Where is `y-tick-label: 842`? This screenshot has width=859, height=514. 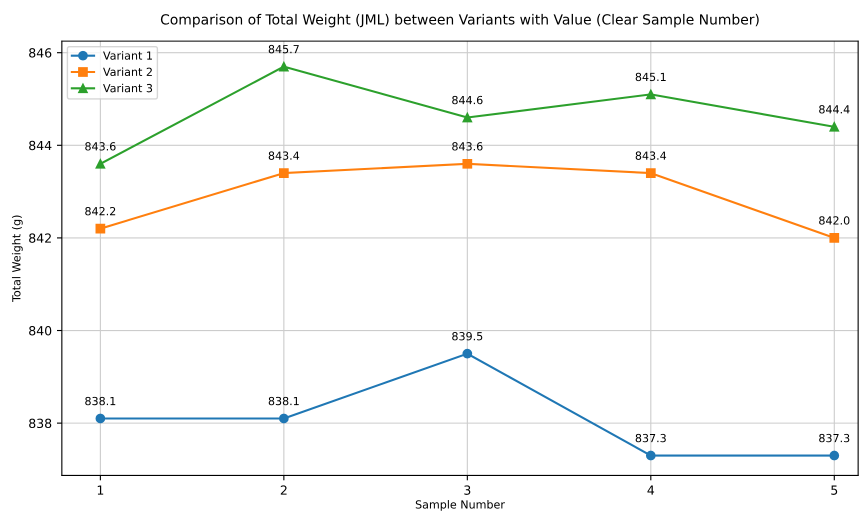 y-tick-label: 842 is located at coordinates (40, 238).